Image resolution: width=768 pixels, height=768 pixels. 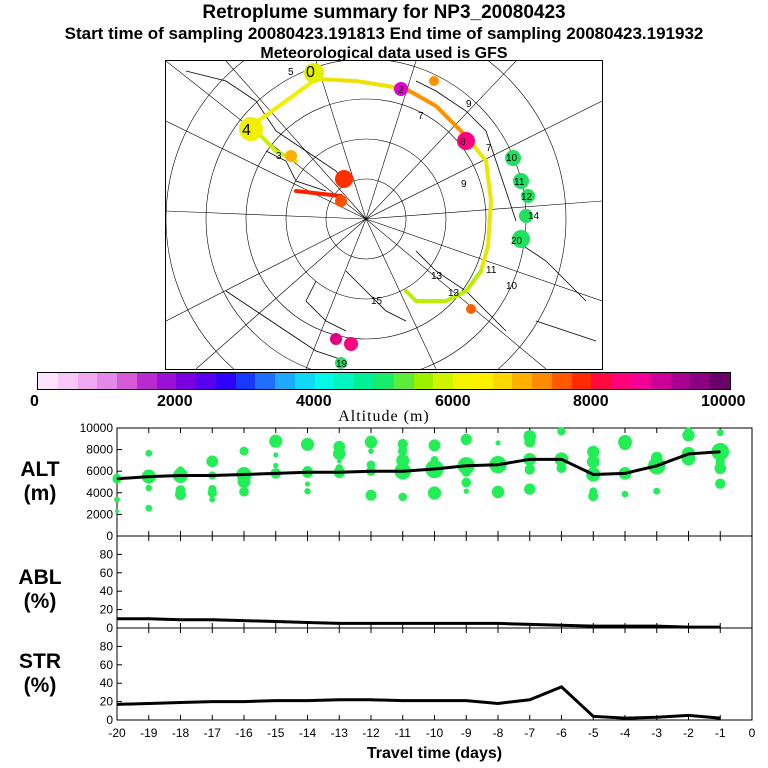 What do you see at coordinates (40, 673) in the screenshot?
I see `str-label-line: STR (%)` at bounding box center [40, 673].